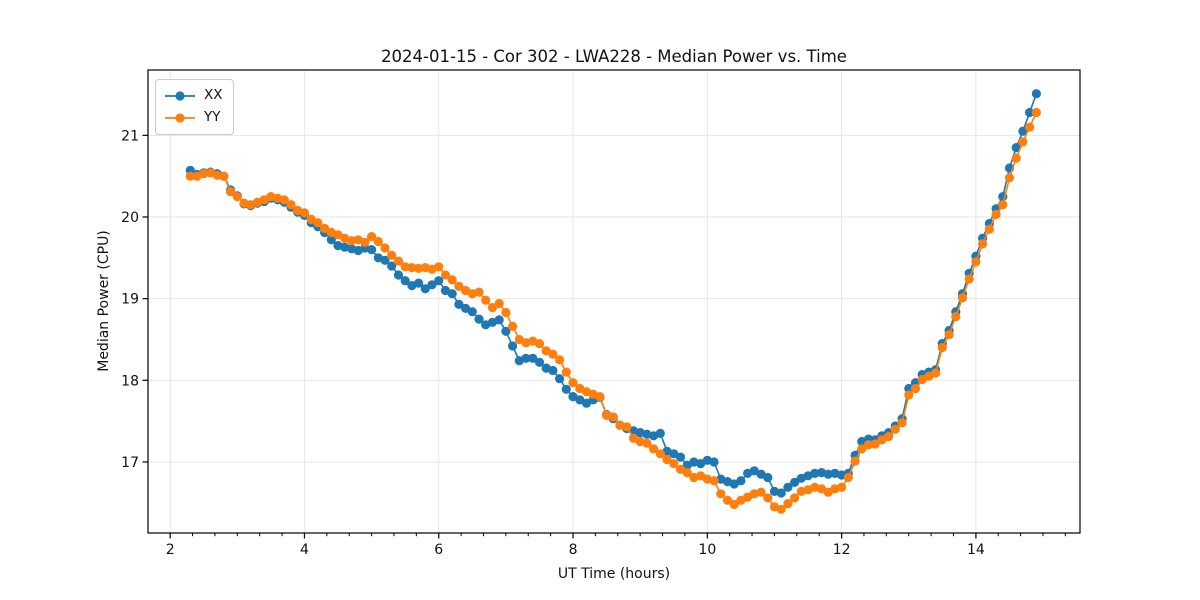 The height and width of the screenshot is (600, 1200). Describe the element at coordinates (213, 95) in the screenshot. I see `legend-label-xx: XX` at that location.